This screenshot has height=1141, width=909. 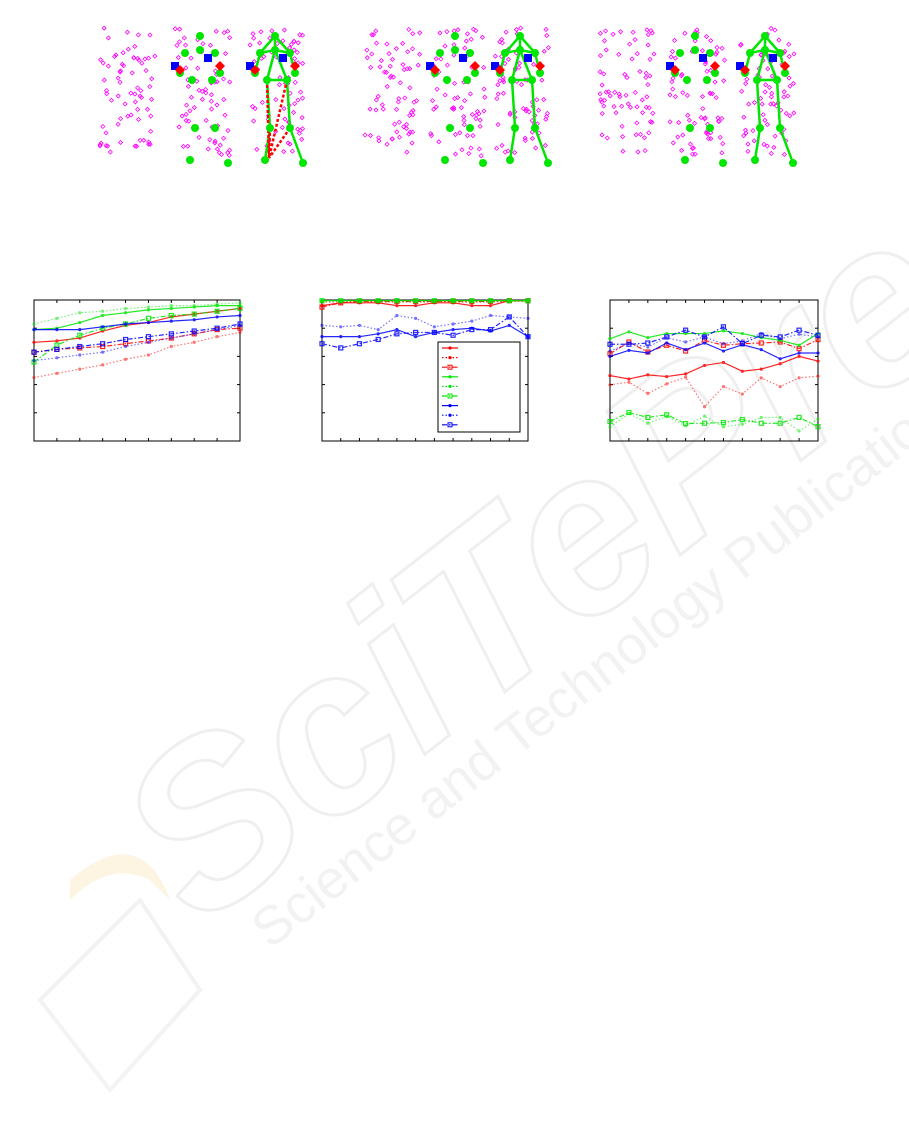 What do you see at coordinates (425, 322) in the screenshot?
I see `series` at bounding box center [425, 322].